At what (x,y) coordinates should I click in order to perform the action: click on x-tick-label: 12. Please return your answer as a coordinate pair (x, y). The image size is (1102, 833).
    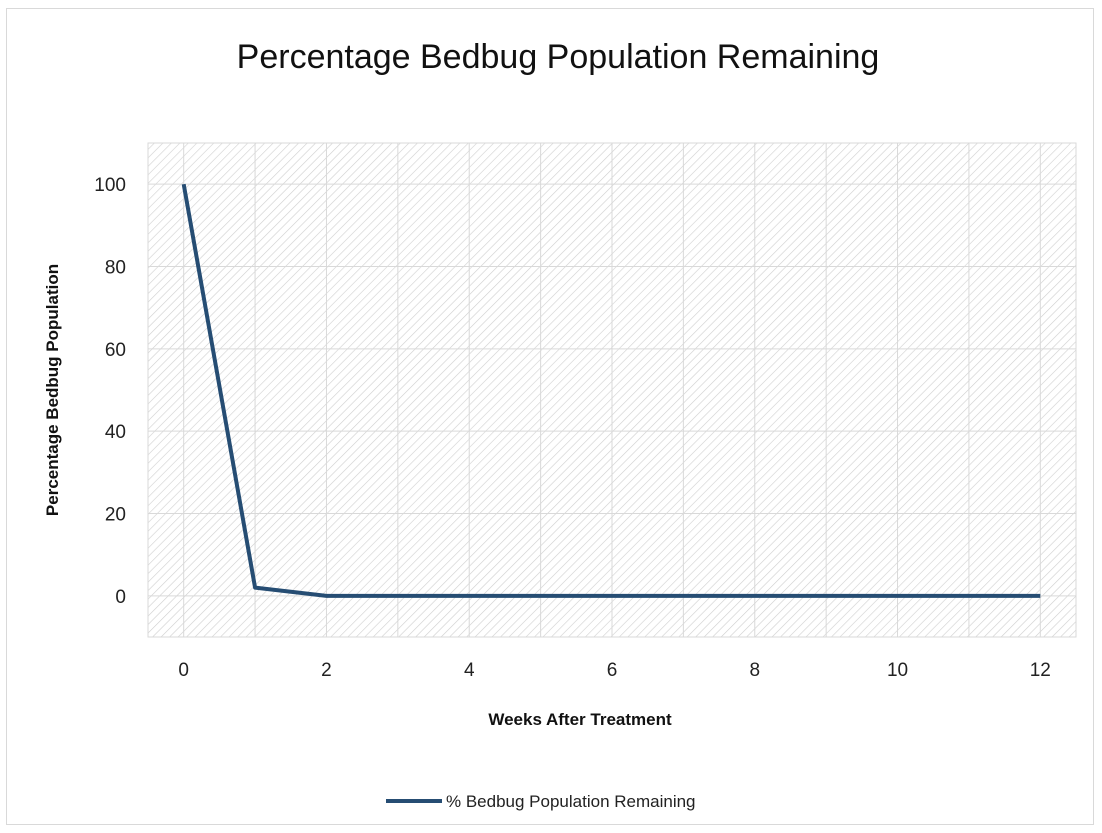
    Looking at the image, I should click on (1040, 670).